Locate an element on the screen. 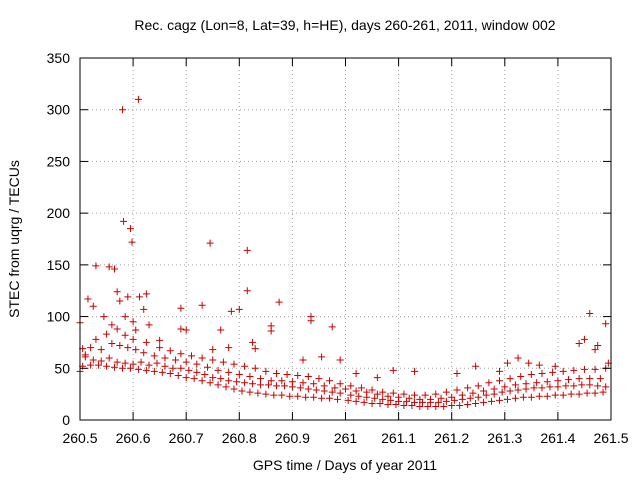 The width and height of the screenshot is (640, 485). x-tick-label: 261.2 is located at coordinates (451, 438).